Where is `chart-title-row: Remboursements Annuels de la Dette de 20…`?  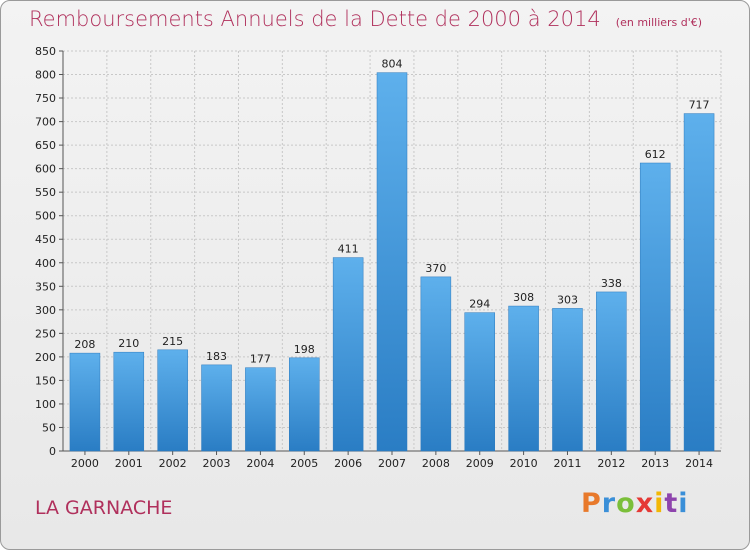 chart-title-row: Remboursements Annuels de la Dette de 20… is located at coordinates (365, 19).